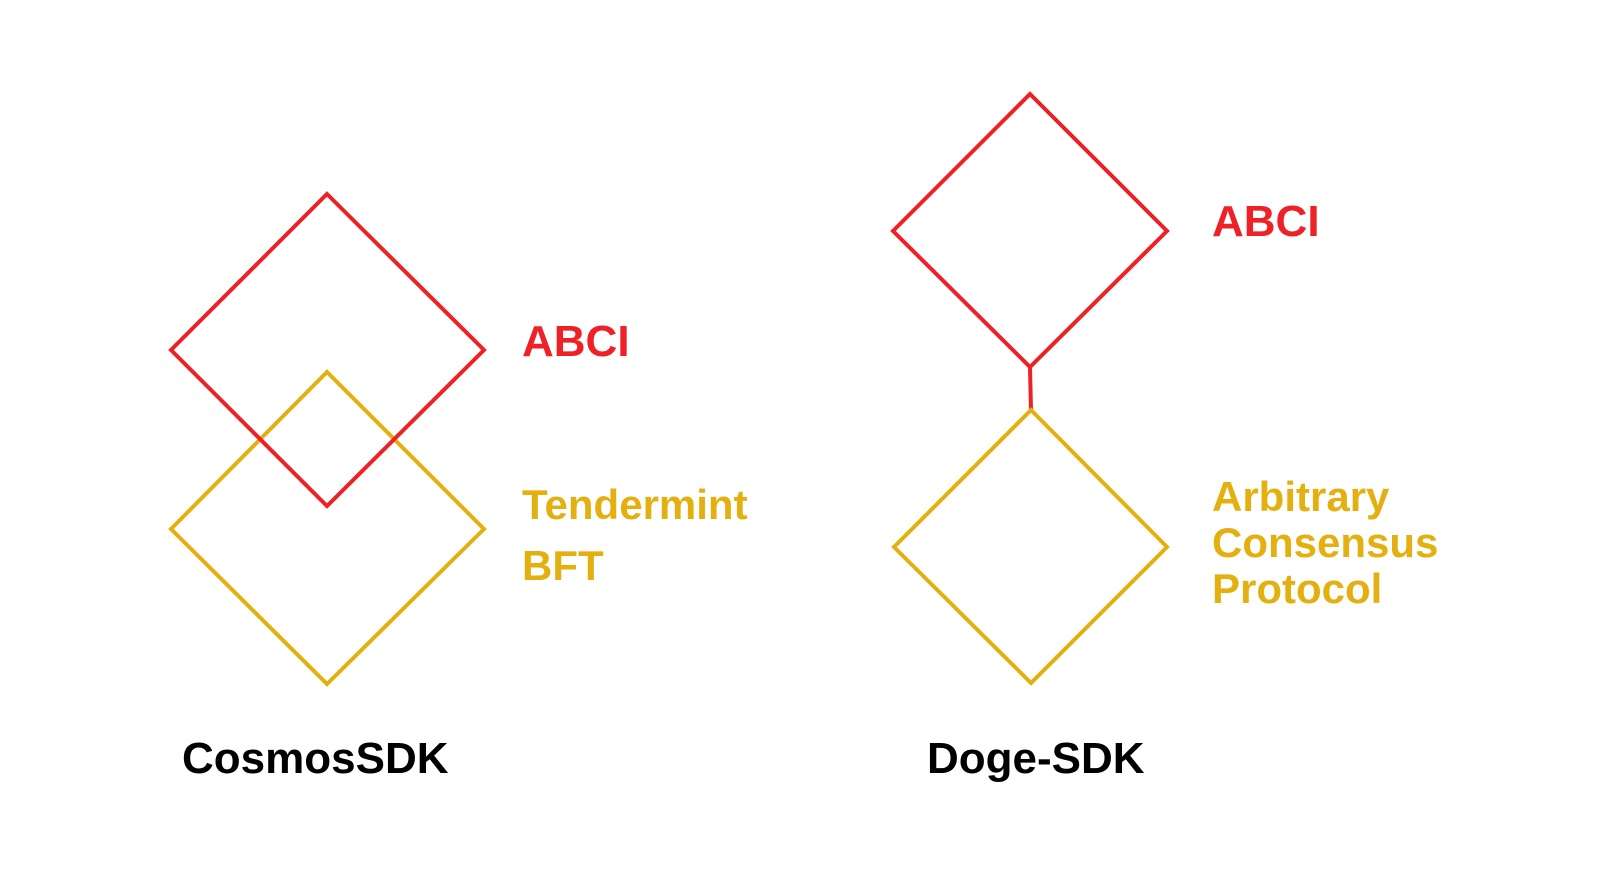 The height and width of the screenshot is (871, 1602). Describe the element at coordinates (1030, 388) in the screenshot. I see `doge-connector-line` at that location.